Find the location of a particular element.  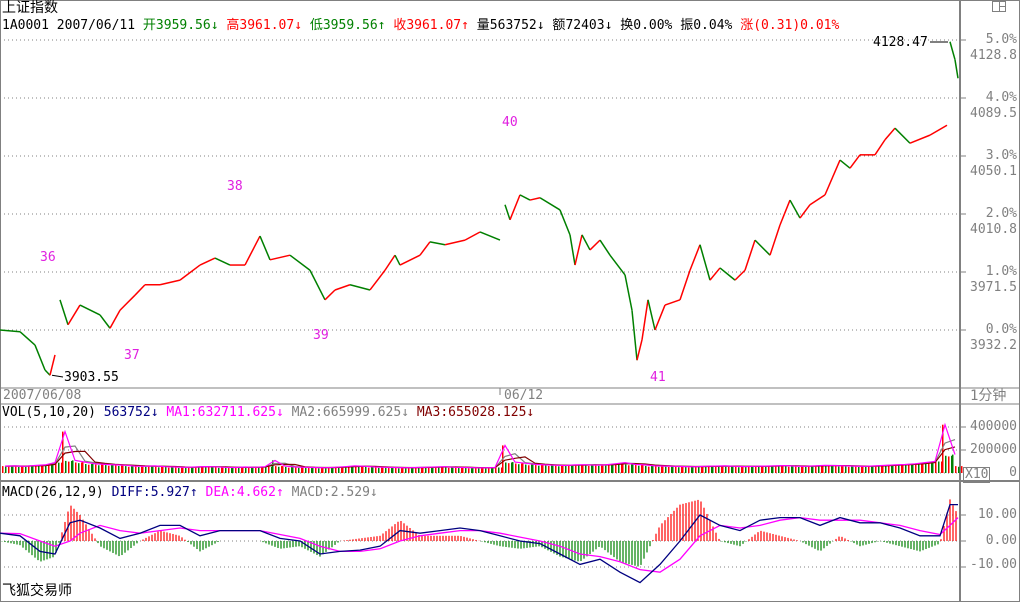

low-value: 3959.56 is located at coordinates (350, 25).